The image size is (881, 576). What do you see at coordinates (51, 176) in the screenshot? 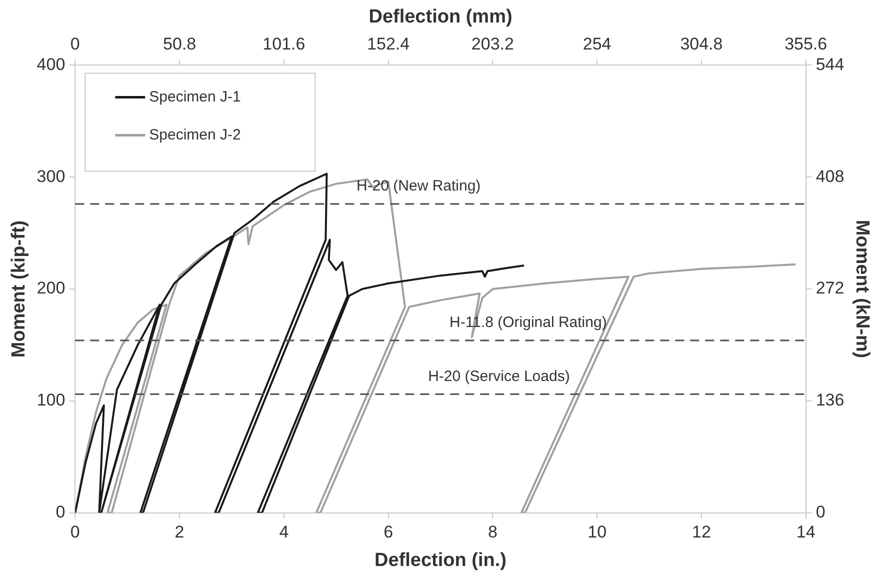
I see `y-tick-label: 300` at bounding box center [51, 176].